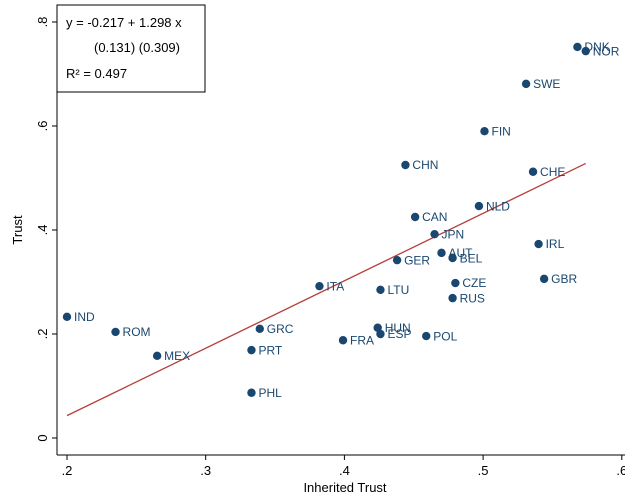 The height and width of the screenshot is (500, 625). I want to click on x-tick-label: .5, so click(483, 470).